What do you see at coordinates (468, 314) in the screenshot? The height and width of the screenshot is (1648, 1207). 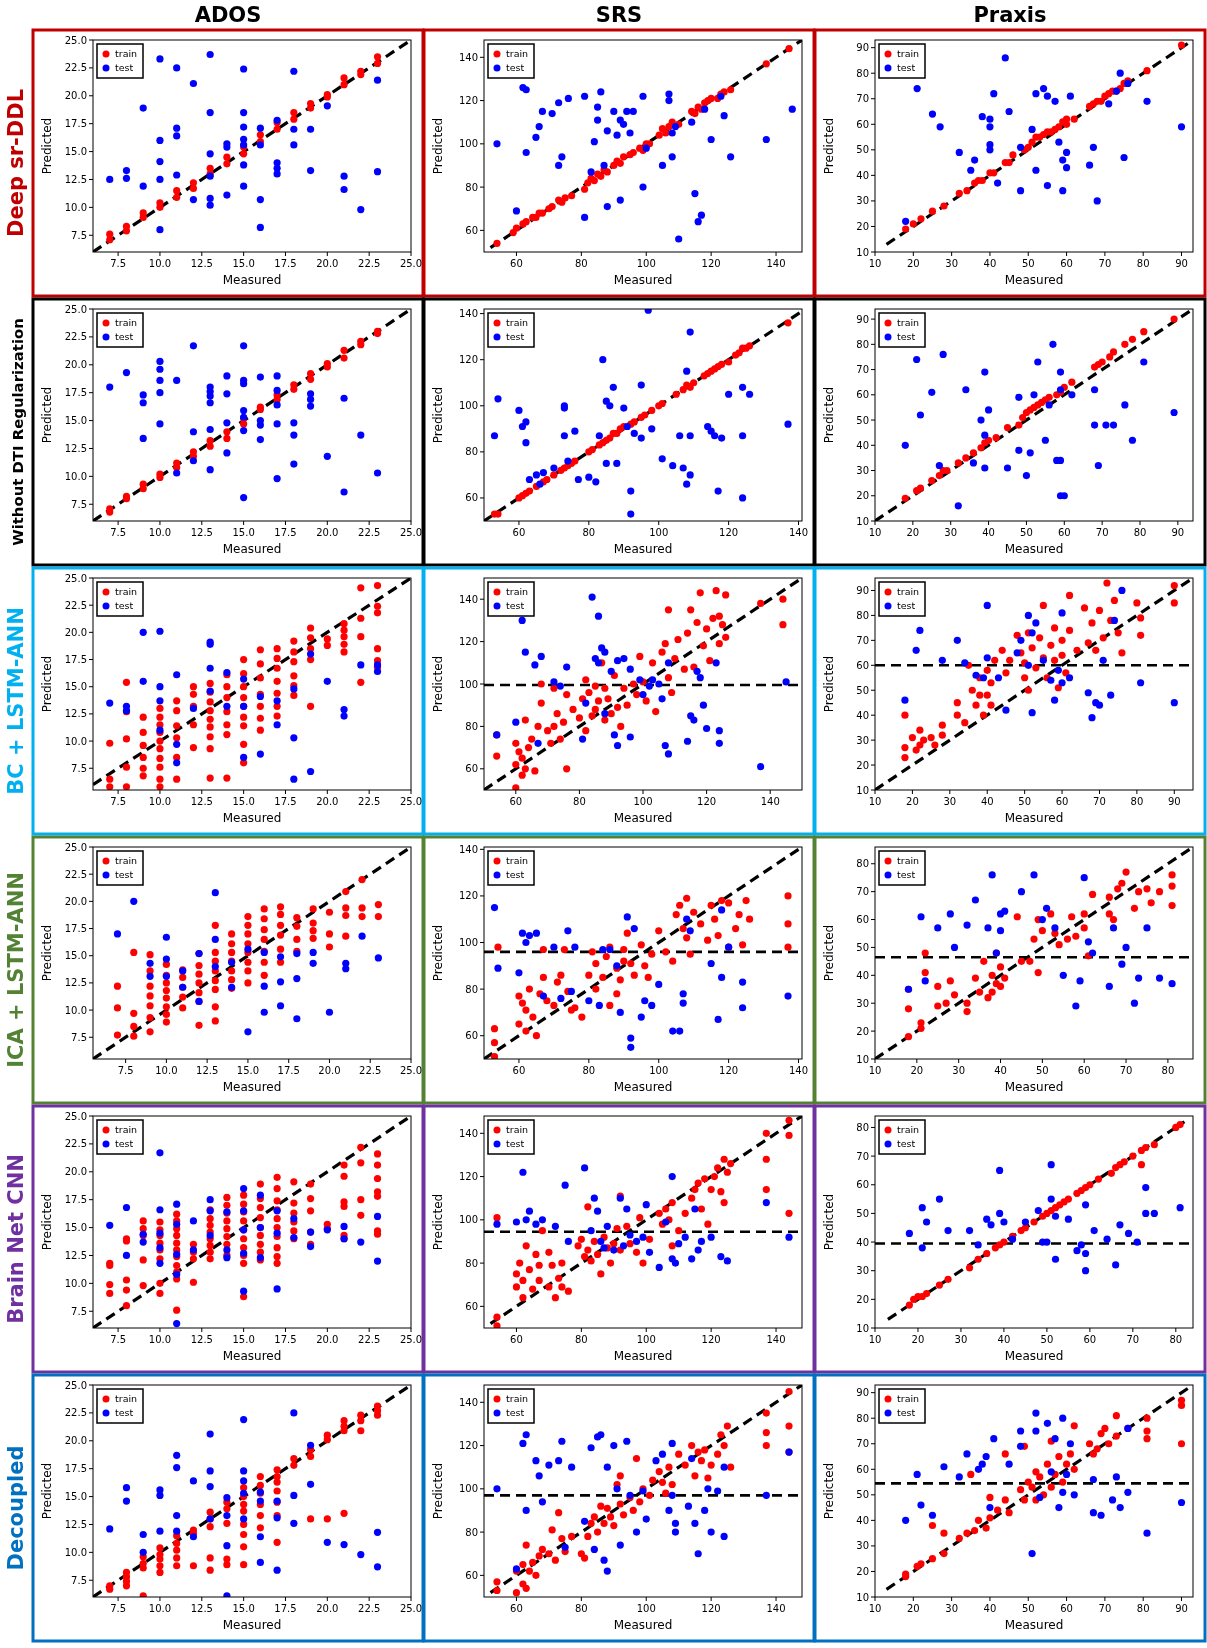 I see `y-tick-label: 140` at bounding box center [468, 314].